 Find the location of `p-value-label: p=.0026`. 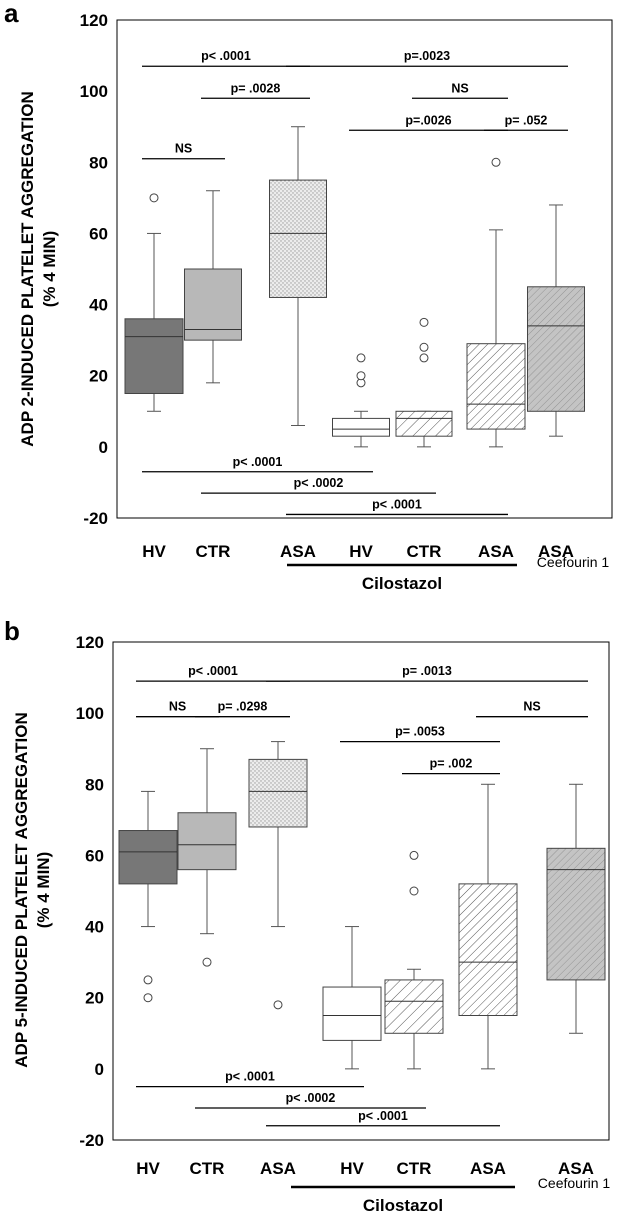

p-value-label: p=.0026 is located at coordinates (428, 120).